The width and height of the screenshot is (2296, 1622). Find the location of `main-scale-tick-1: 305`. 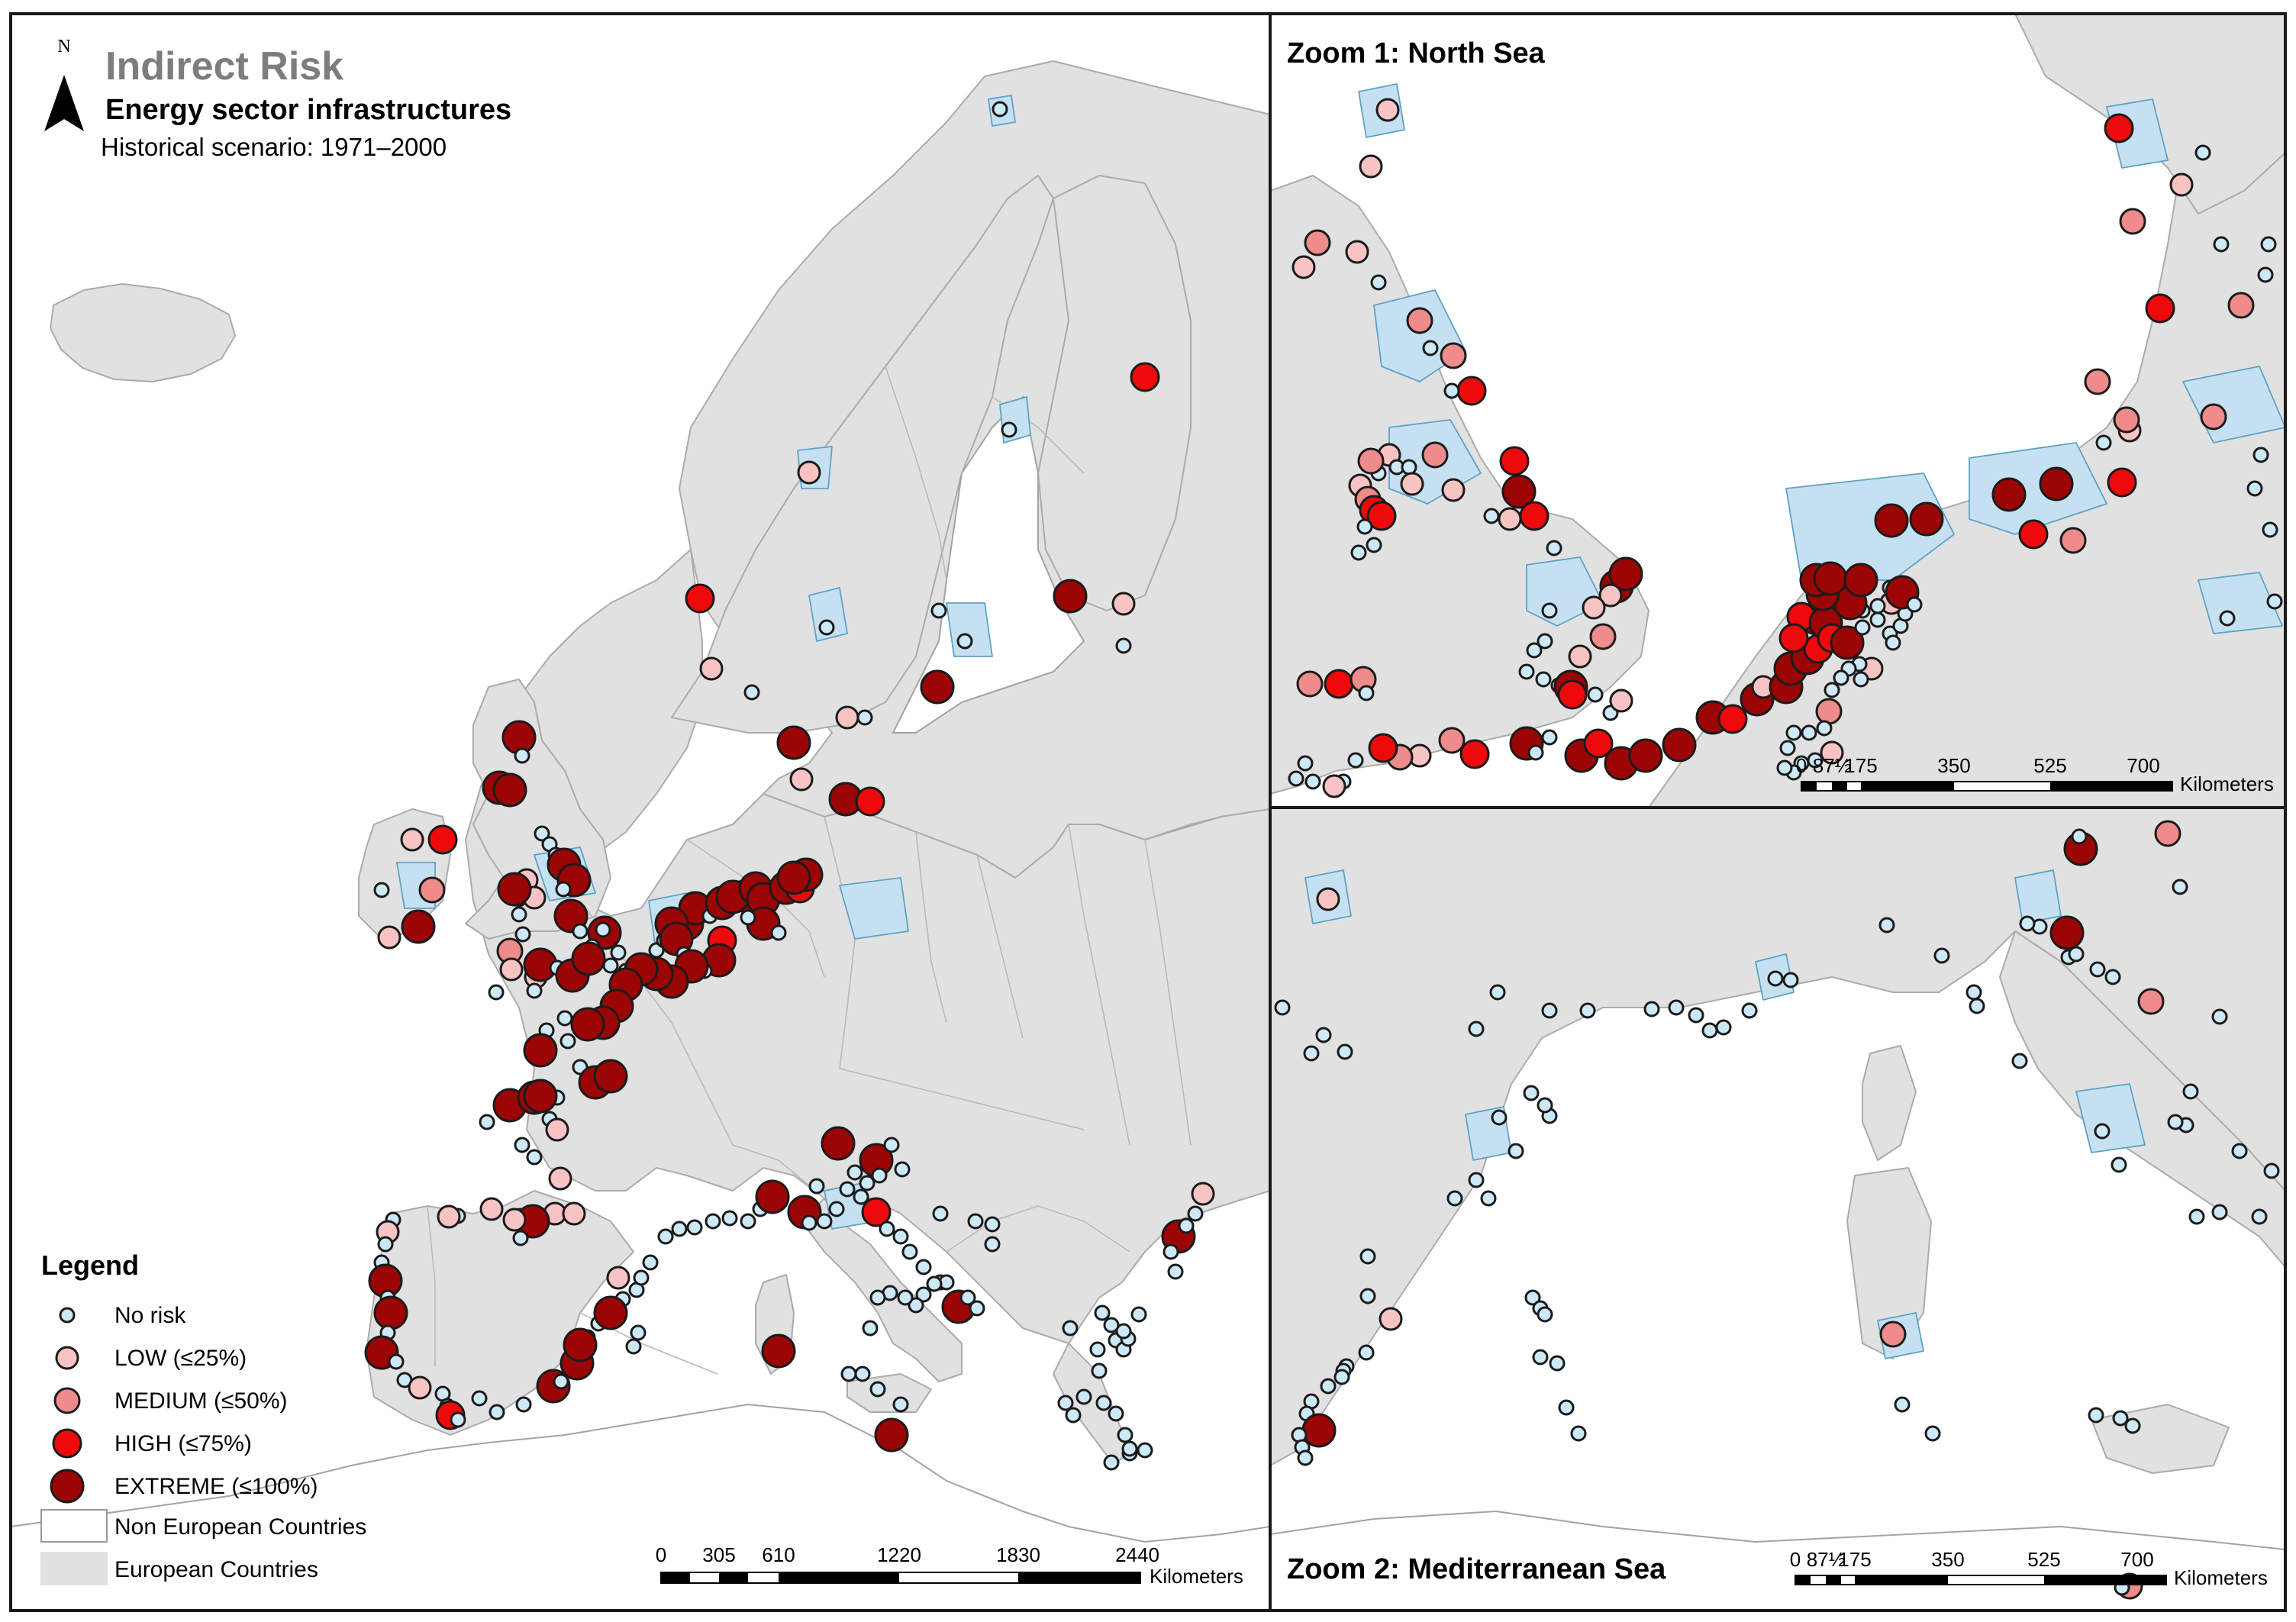

main-scale-tick-1: 305 is located at coordinates (718, 1554).